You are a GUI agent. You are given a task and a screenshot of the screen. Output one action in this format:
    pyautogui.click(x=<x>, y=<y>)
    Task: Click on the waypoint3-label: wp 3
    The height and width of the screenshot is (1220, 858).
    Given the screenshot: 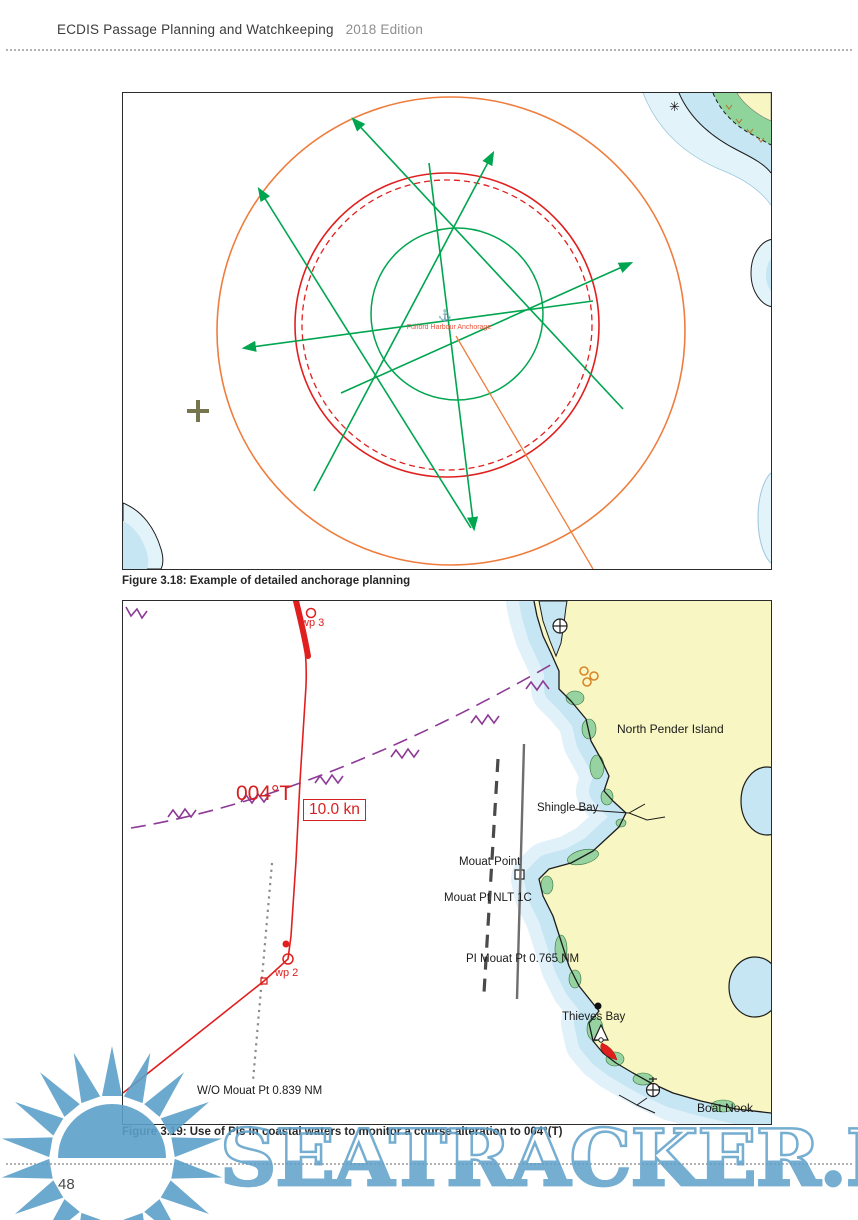 What is the action you would take?
    pyautogui.click(x=313, y=623)
    